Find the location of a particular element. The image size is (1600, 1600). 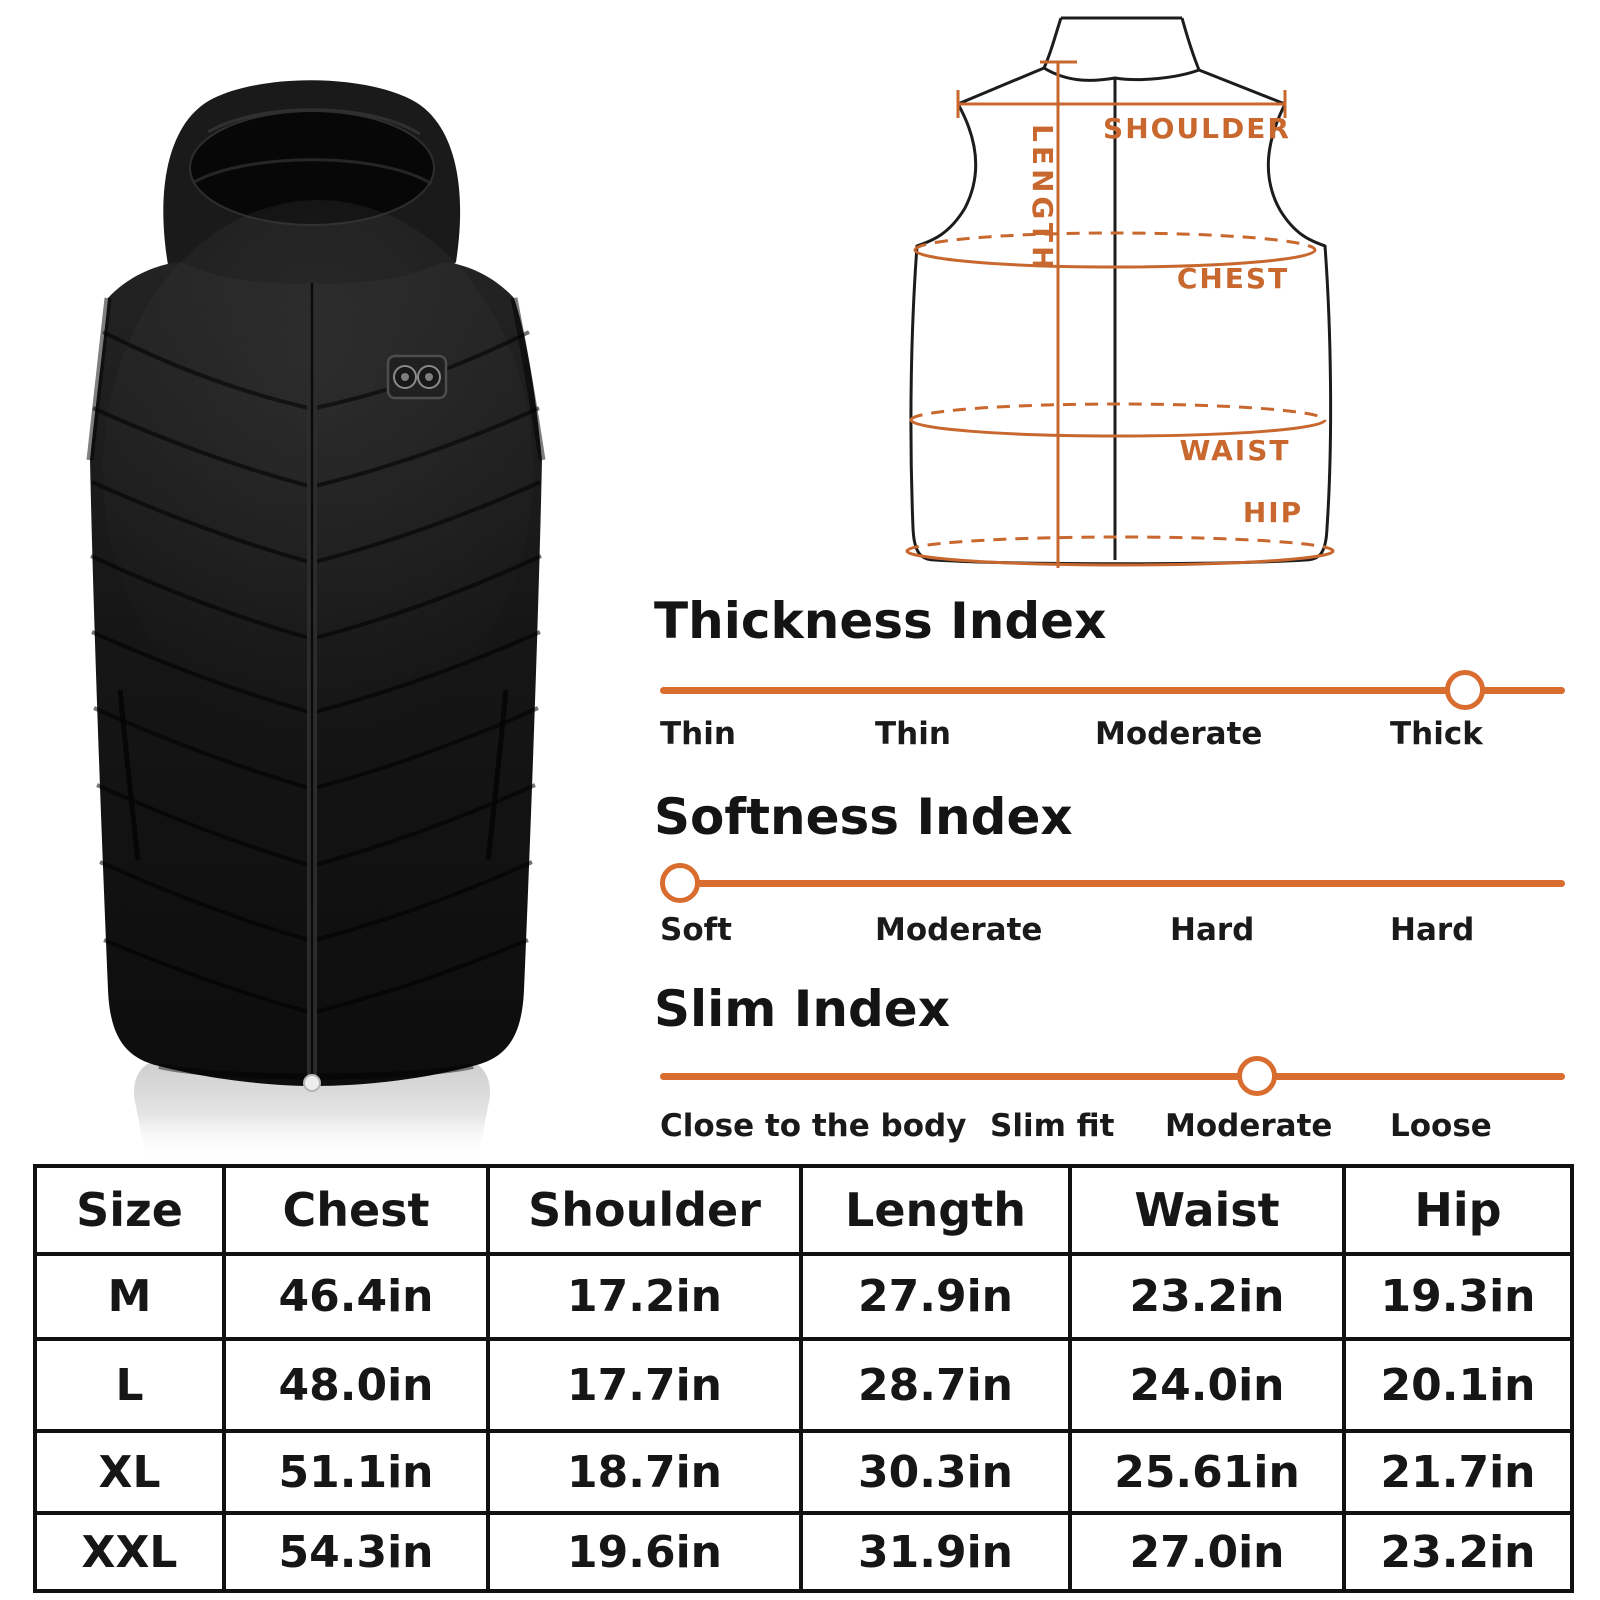

index-label-row: Thin Thin Moderate Thick is located at coordinates (1112, 736).